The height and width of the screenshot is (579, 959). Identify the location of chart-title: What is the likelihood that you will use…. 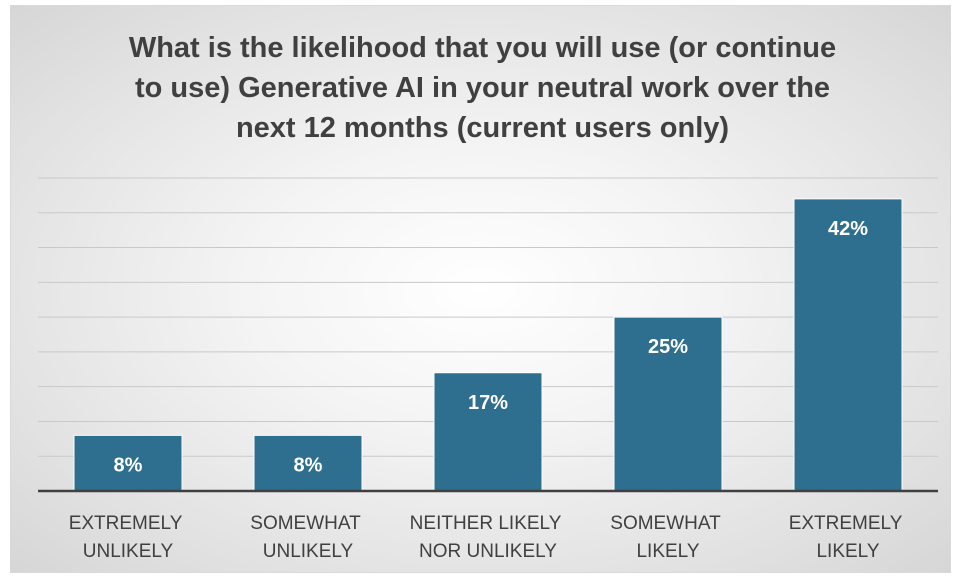
(482, 88).